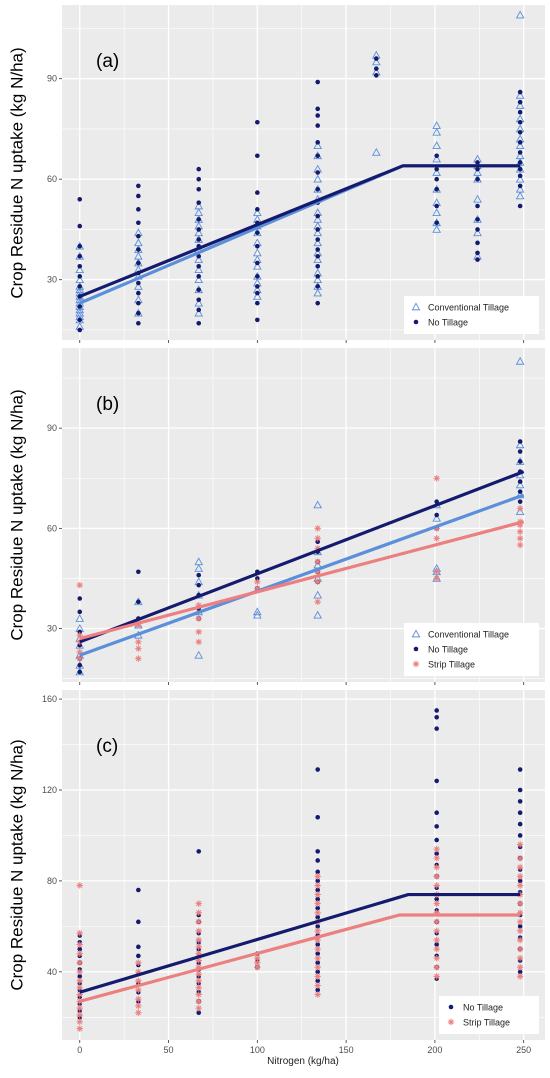 Image resolution: width=550 pixels, height=1078 pixels. Describe the element at coordinates (300, 231) in the screenshot. I see `fit-line-no_tillage` at that location.